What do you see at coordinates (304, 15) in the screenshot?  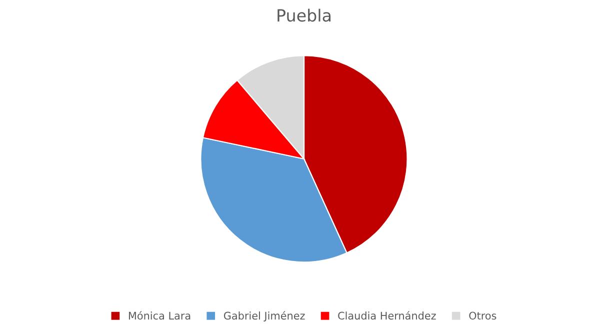 I see `chart-title: Puebla` at bounding box center [304, 15].